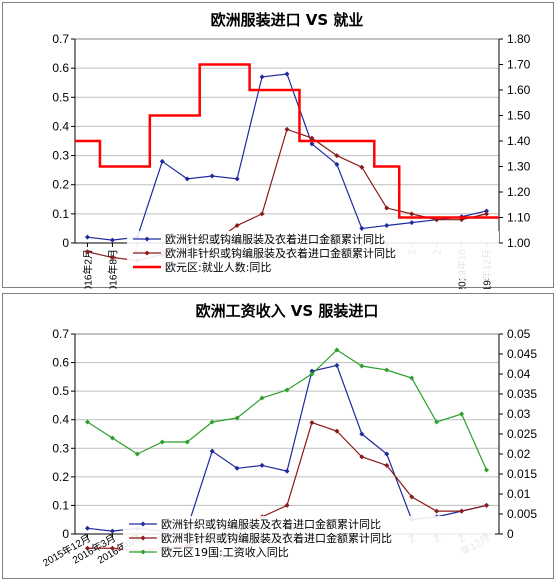 The height and width of the screenshot is (581, 557). Describe the element at coordinates (112, 269) in the screenshot. I see `x-tick-label: 2016年8月` at that location.